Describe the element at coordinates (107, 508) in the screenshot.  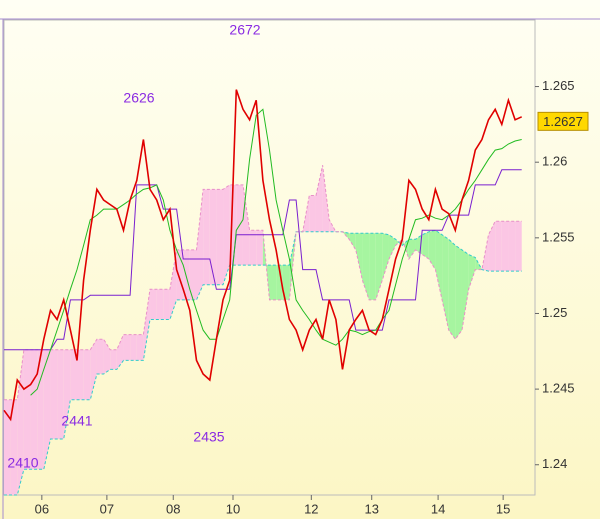
I see `x-tick-label: 07` at that location.